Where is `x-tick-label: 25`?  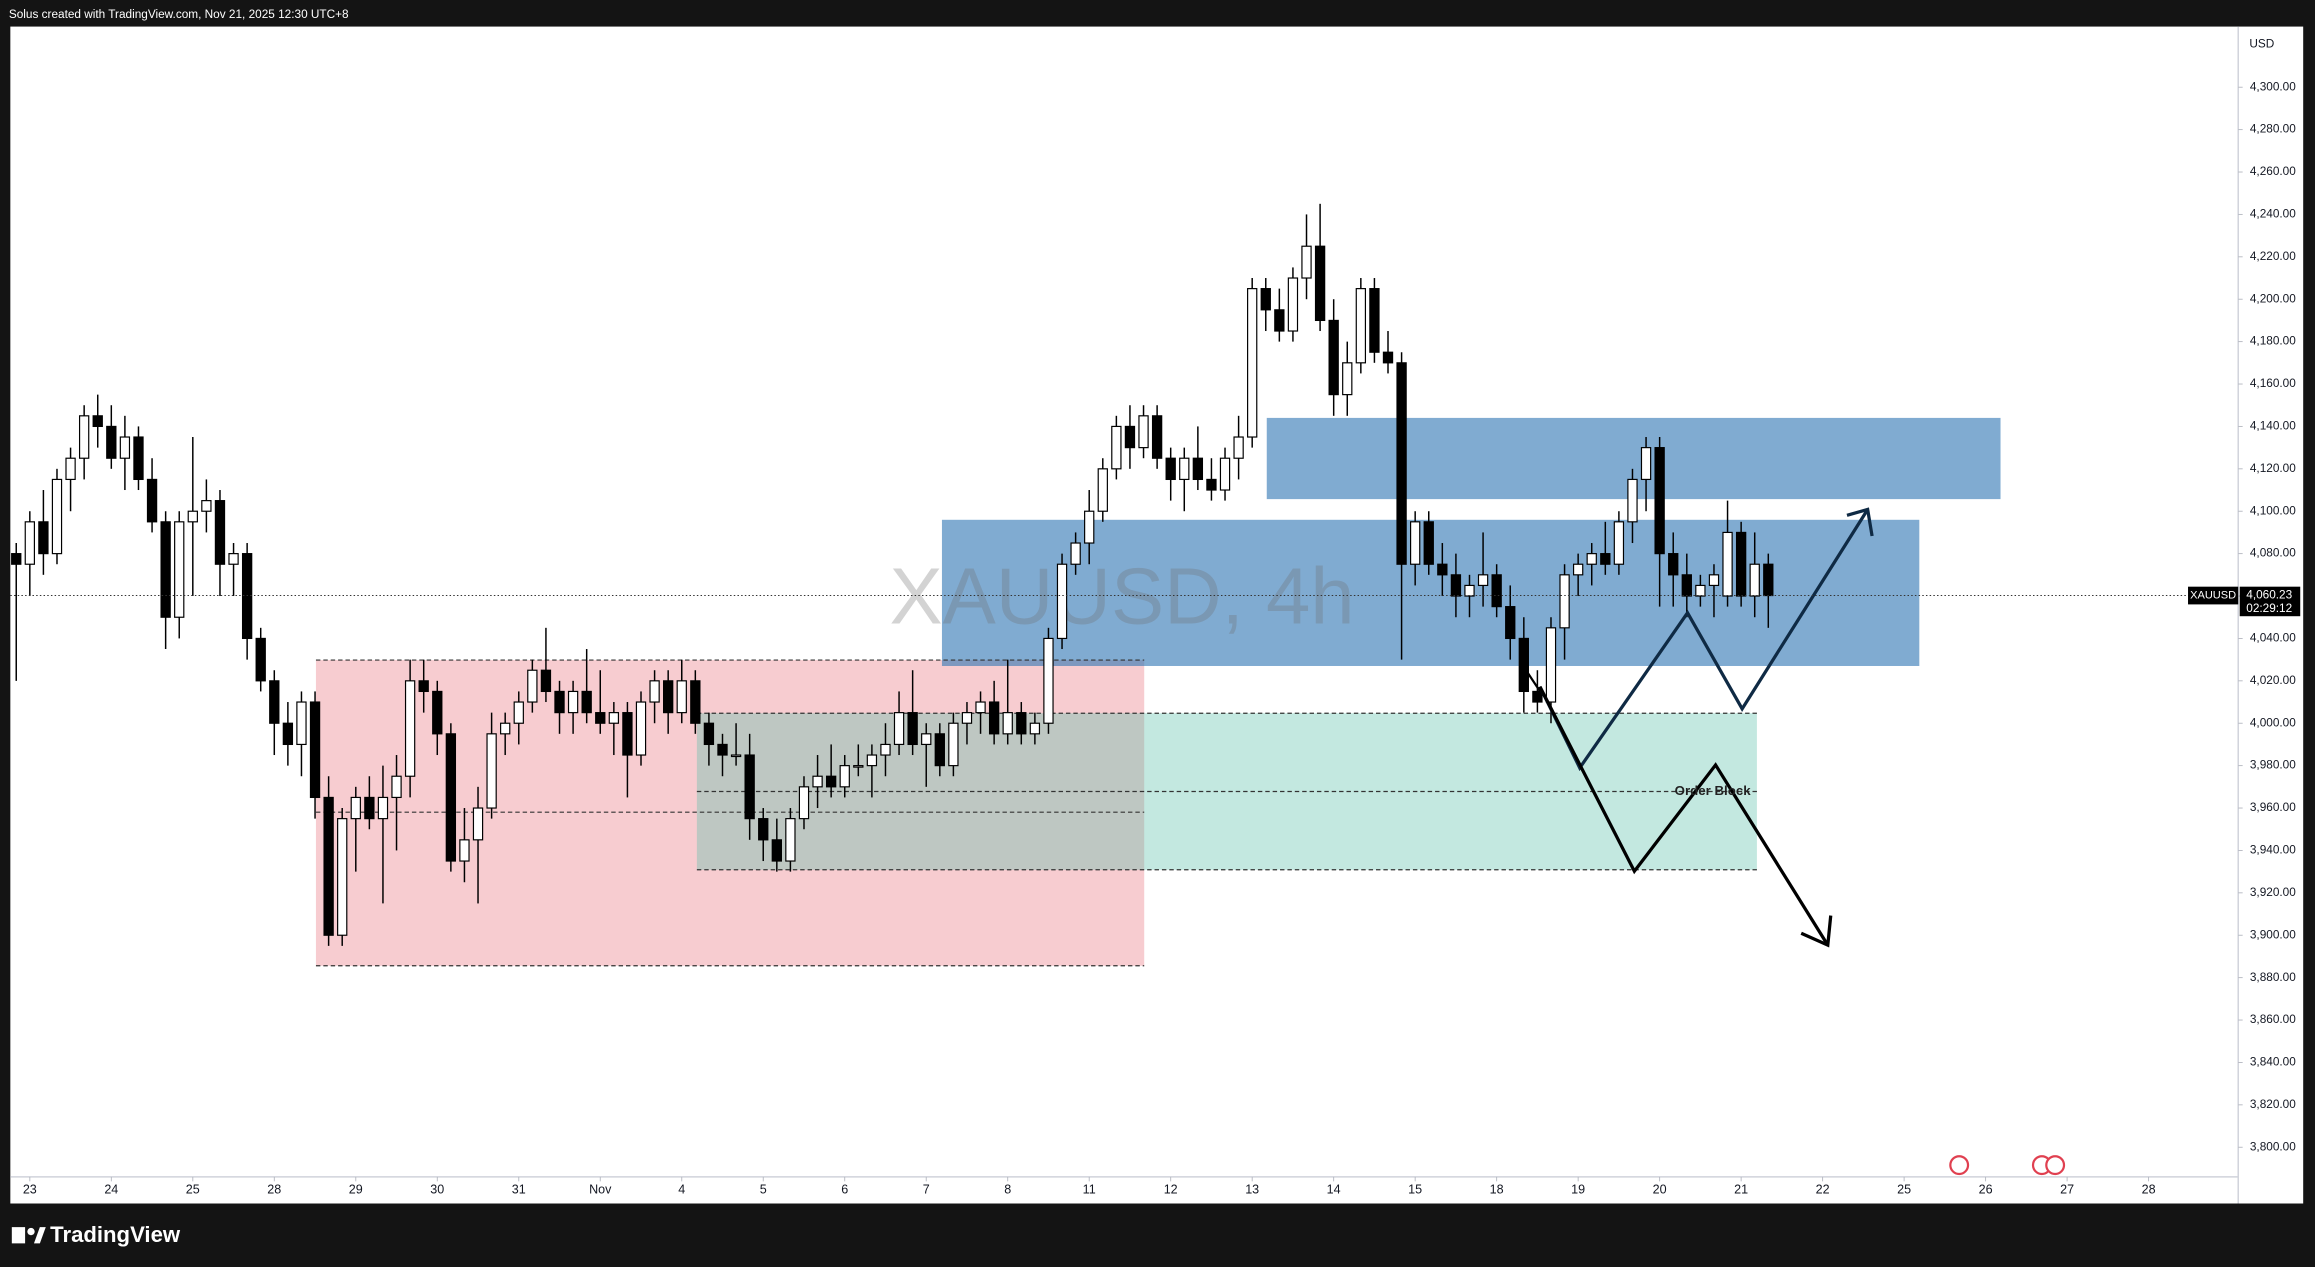 x-tick-label: 25 is located at coordinates (1904, 1190).